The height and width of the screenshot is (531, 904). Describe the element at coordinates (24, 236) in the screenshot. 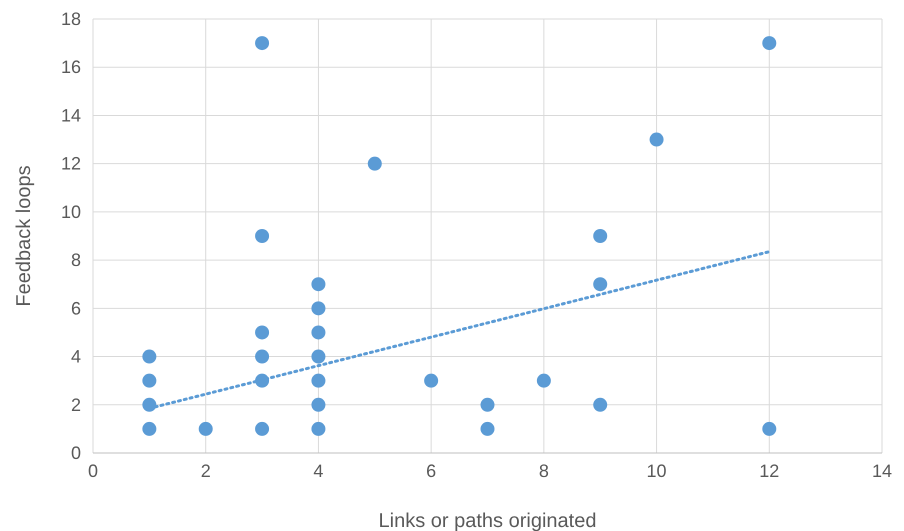

I see `y-axis-title: Feedback loops` at that location.